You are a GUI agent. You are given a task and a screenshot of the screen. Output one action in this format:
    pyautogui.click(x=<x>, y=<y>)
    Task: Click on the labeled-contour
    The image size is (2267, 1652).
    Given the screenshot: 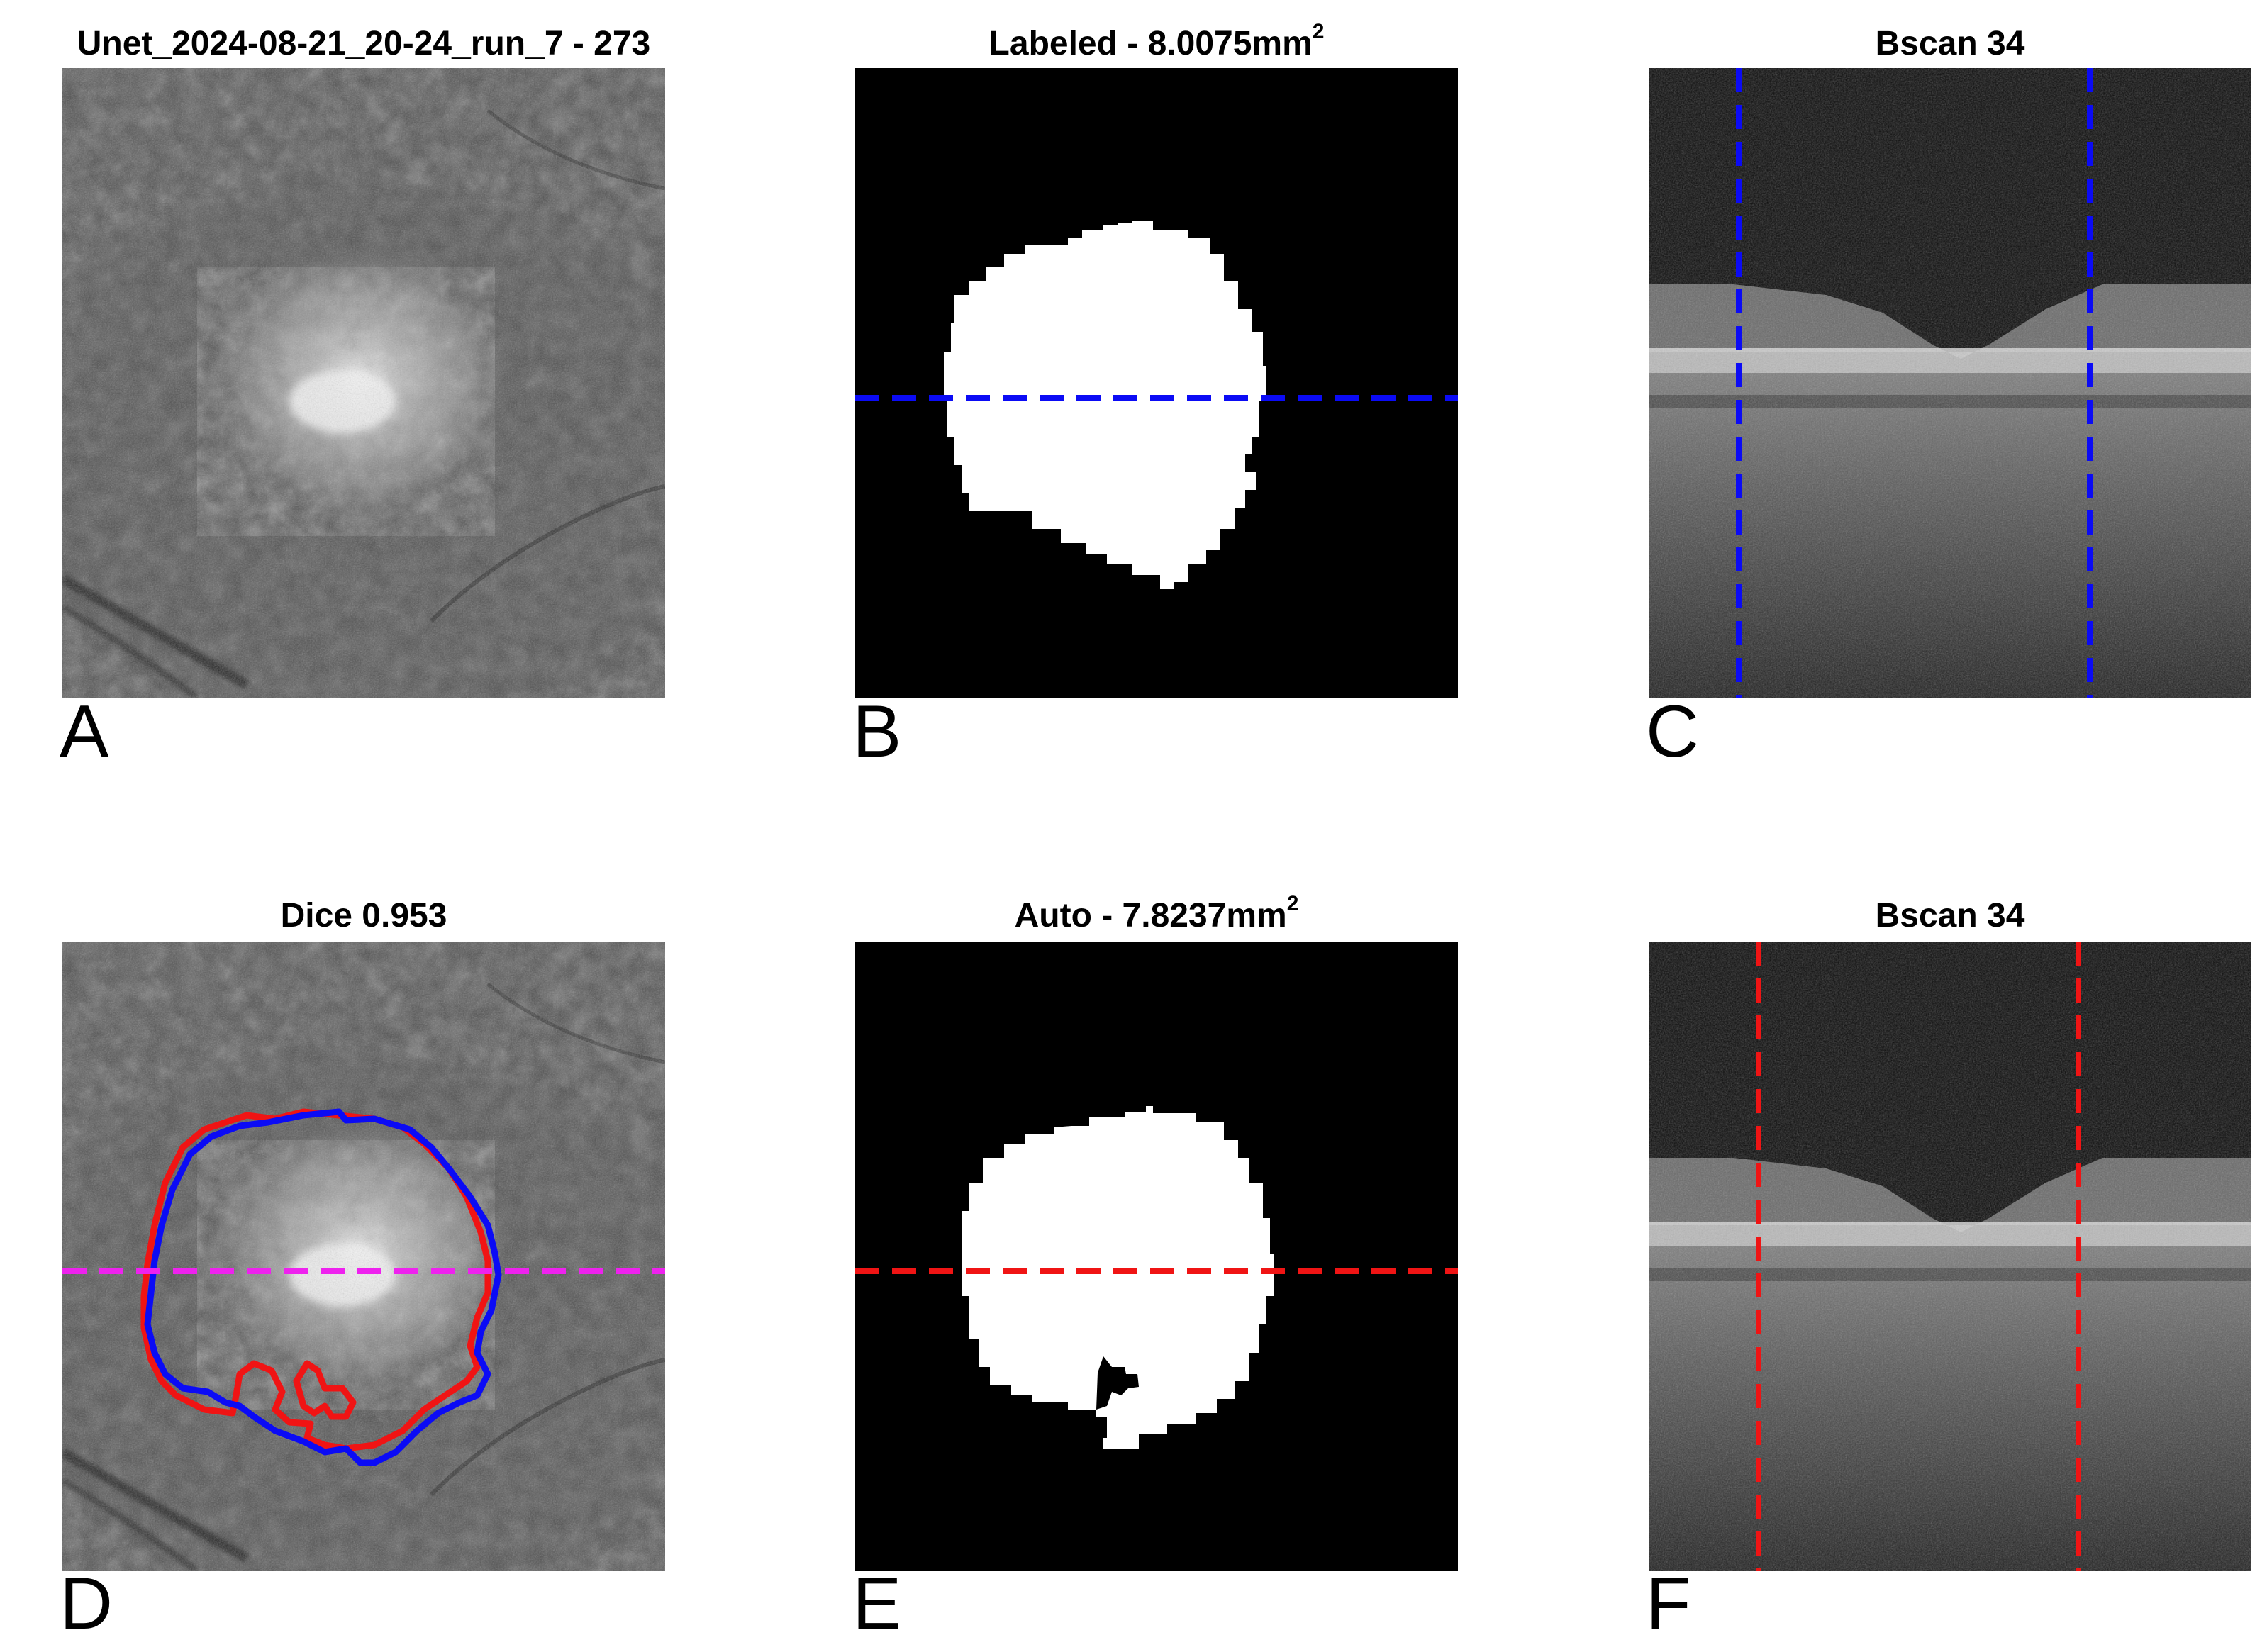 What is the action you would take?
    pyautogui.click(x=323, y=1287)
    